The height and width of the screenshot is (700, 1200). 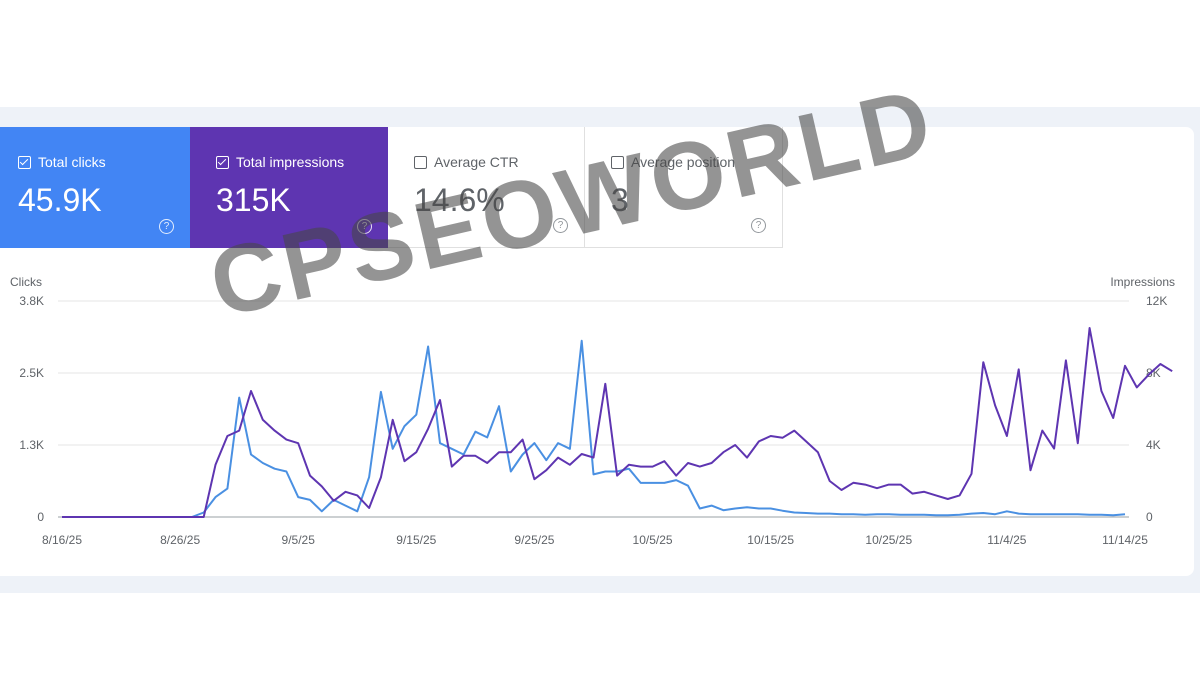 I want to click on total-impressions-label: Total impressions, so click(x=290, y=162).